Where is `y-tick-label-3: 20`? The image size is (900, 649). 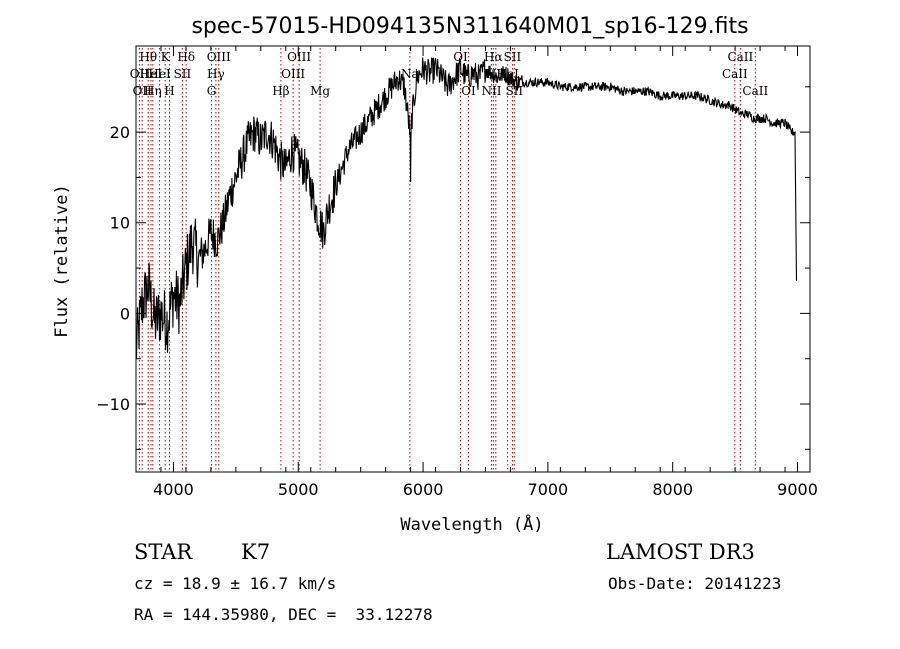
y-tick-label-3: 20 is located at coordinates (120, 132).